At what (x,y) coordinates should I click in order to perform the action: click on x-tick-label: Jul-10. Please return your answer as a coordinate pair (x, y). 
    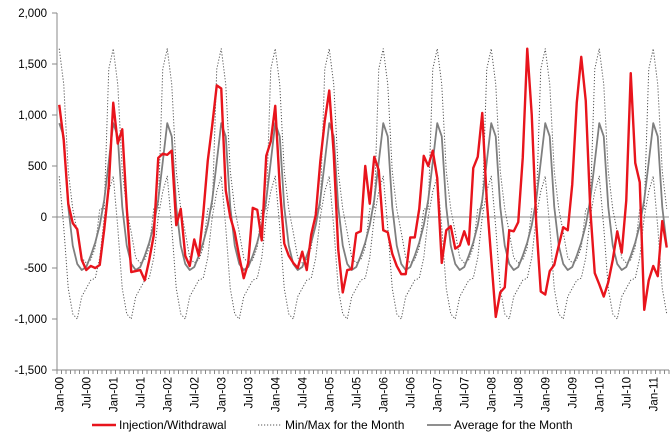
    Looking at the image, I should click on (627, 392).